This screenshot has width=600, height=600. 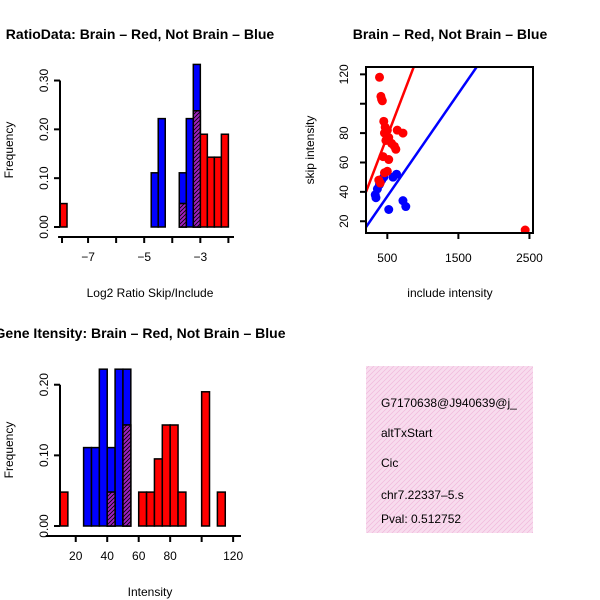 What do you see at coordinates (422, 147) in the screenshot?
I see `not-brain-fit-line` at bounding box center [422, 147].